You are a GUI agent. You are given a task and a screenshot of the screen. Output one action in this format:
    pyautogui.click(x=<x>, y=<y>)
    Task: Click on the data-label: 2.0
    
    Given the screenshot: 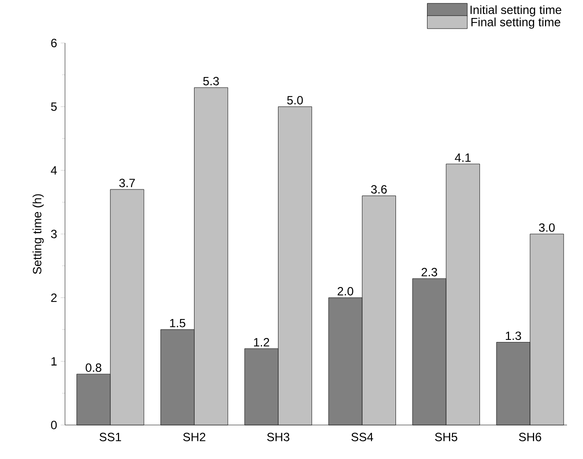 What is the action you would take?
    pyautogui.click(x=346, y=291)
    